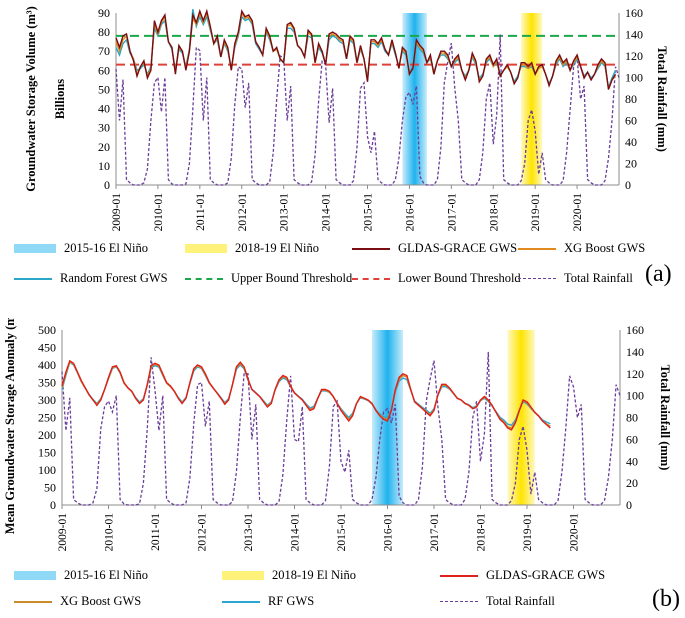 Image resolution: width=685 pixels, height=618 pixels. What do you see at coordinates (528, 532) in the screenshot?
I see `b-xtick-2019-01: 2019-01` at bounding box center [528, 532].